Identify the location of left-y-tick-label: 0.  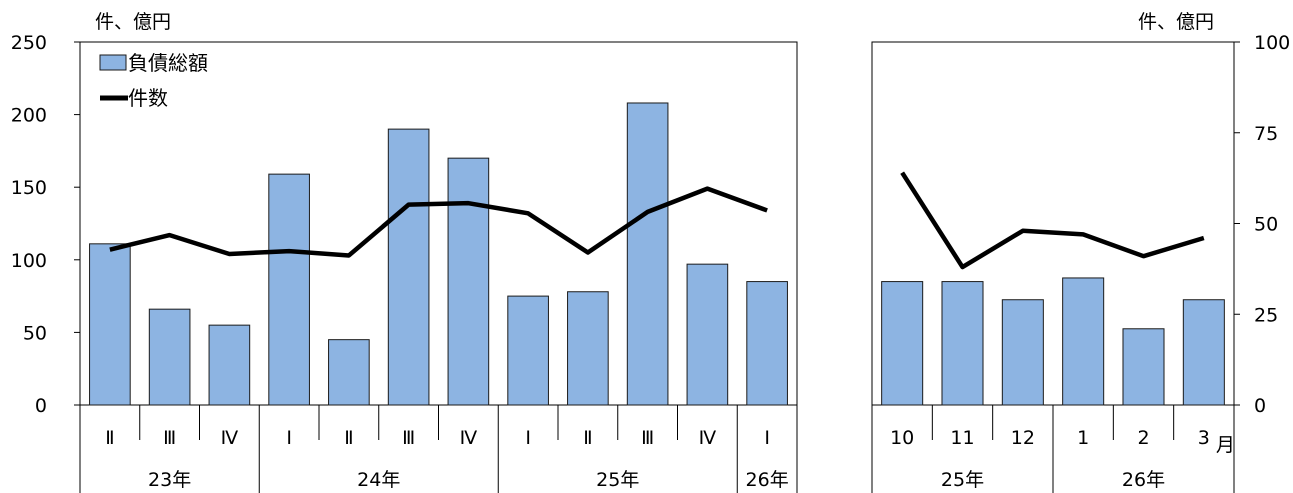
(41, 406).